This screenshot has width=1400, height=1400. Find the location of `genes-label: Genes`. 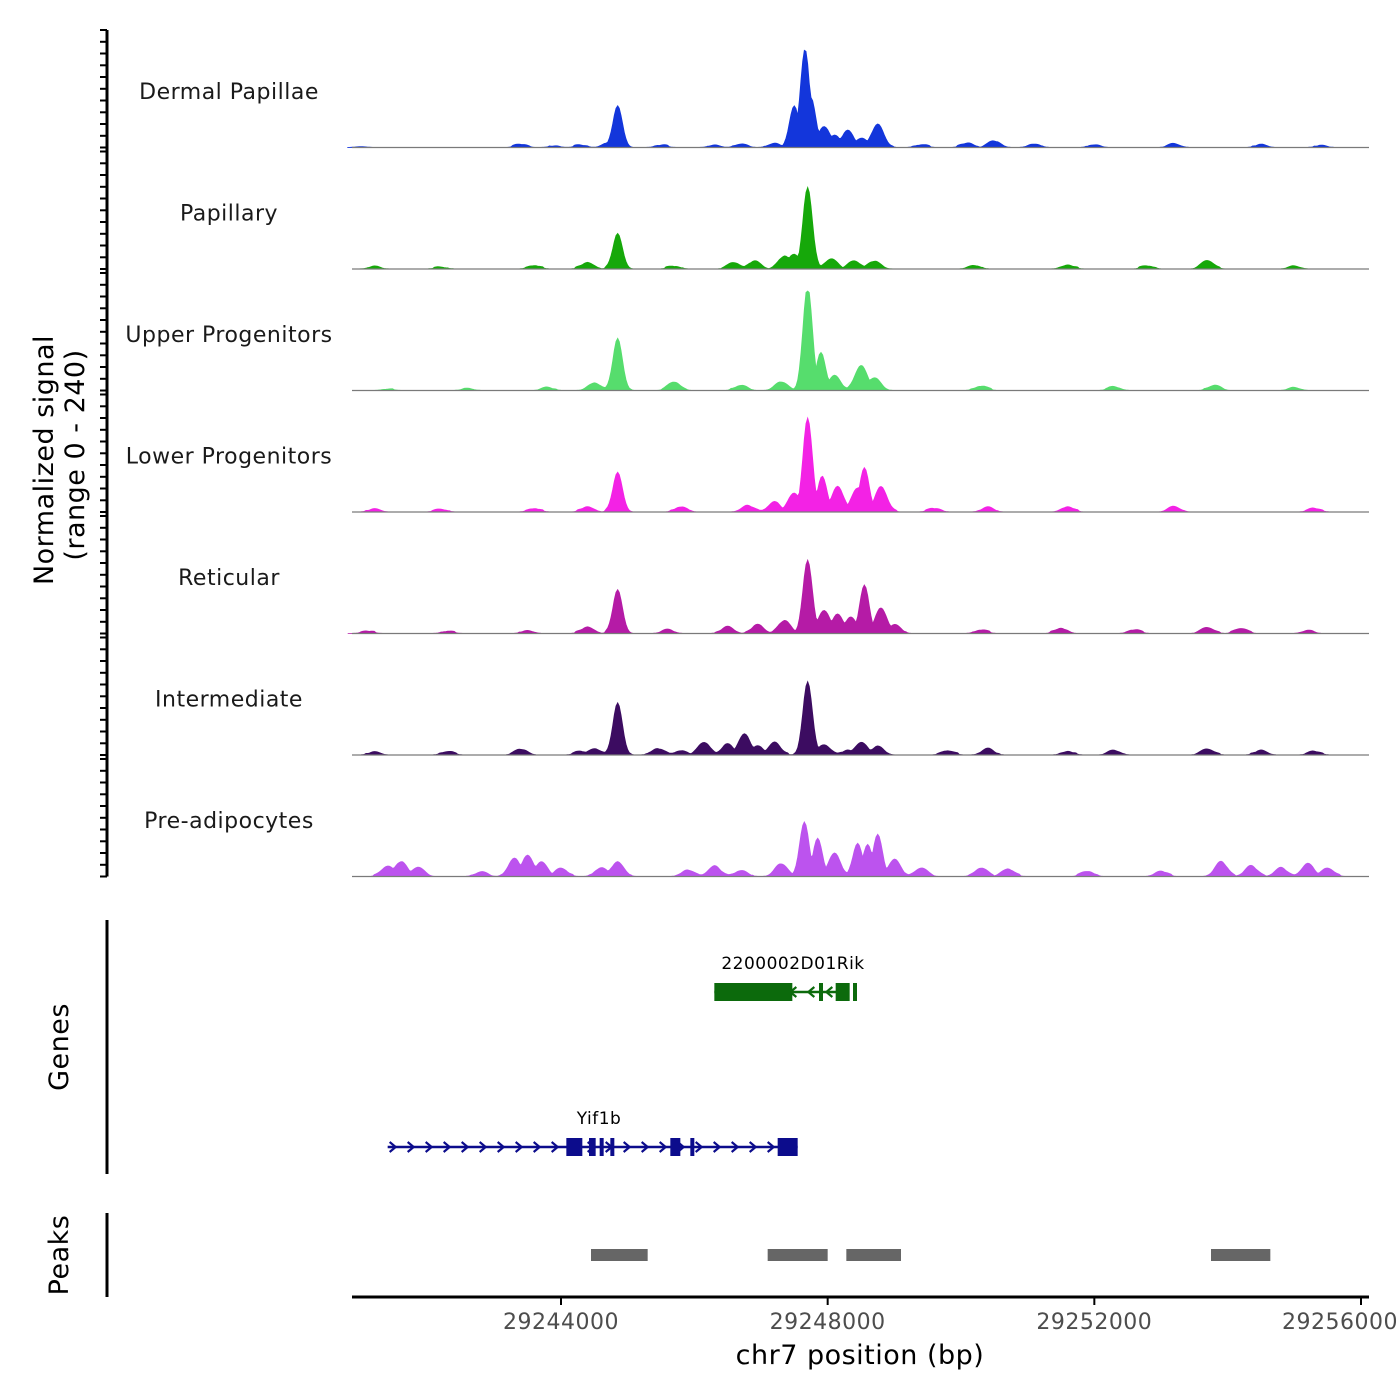

genes-label: Genes is located at coordinates (59, 1047).